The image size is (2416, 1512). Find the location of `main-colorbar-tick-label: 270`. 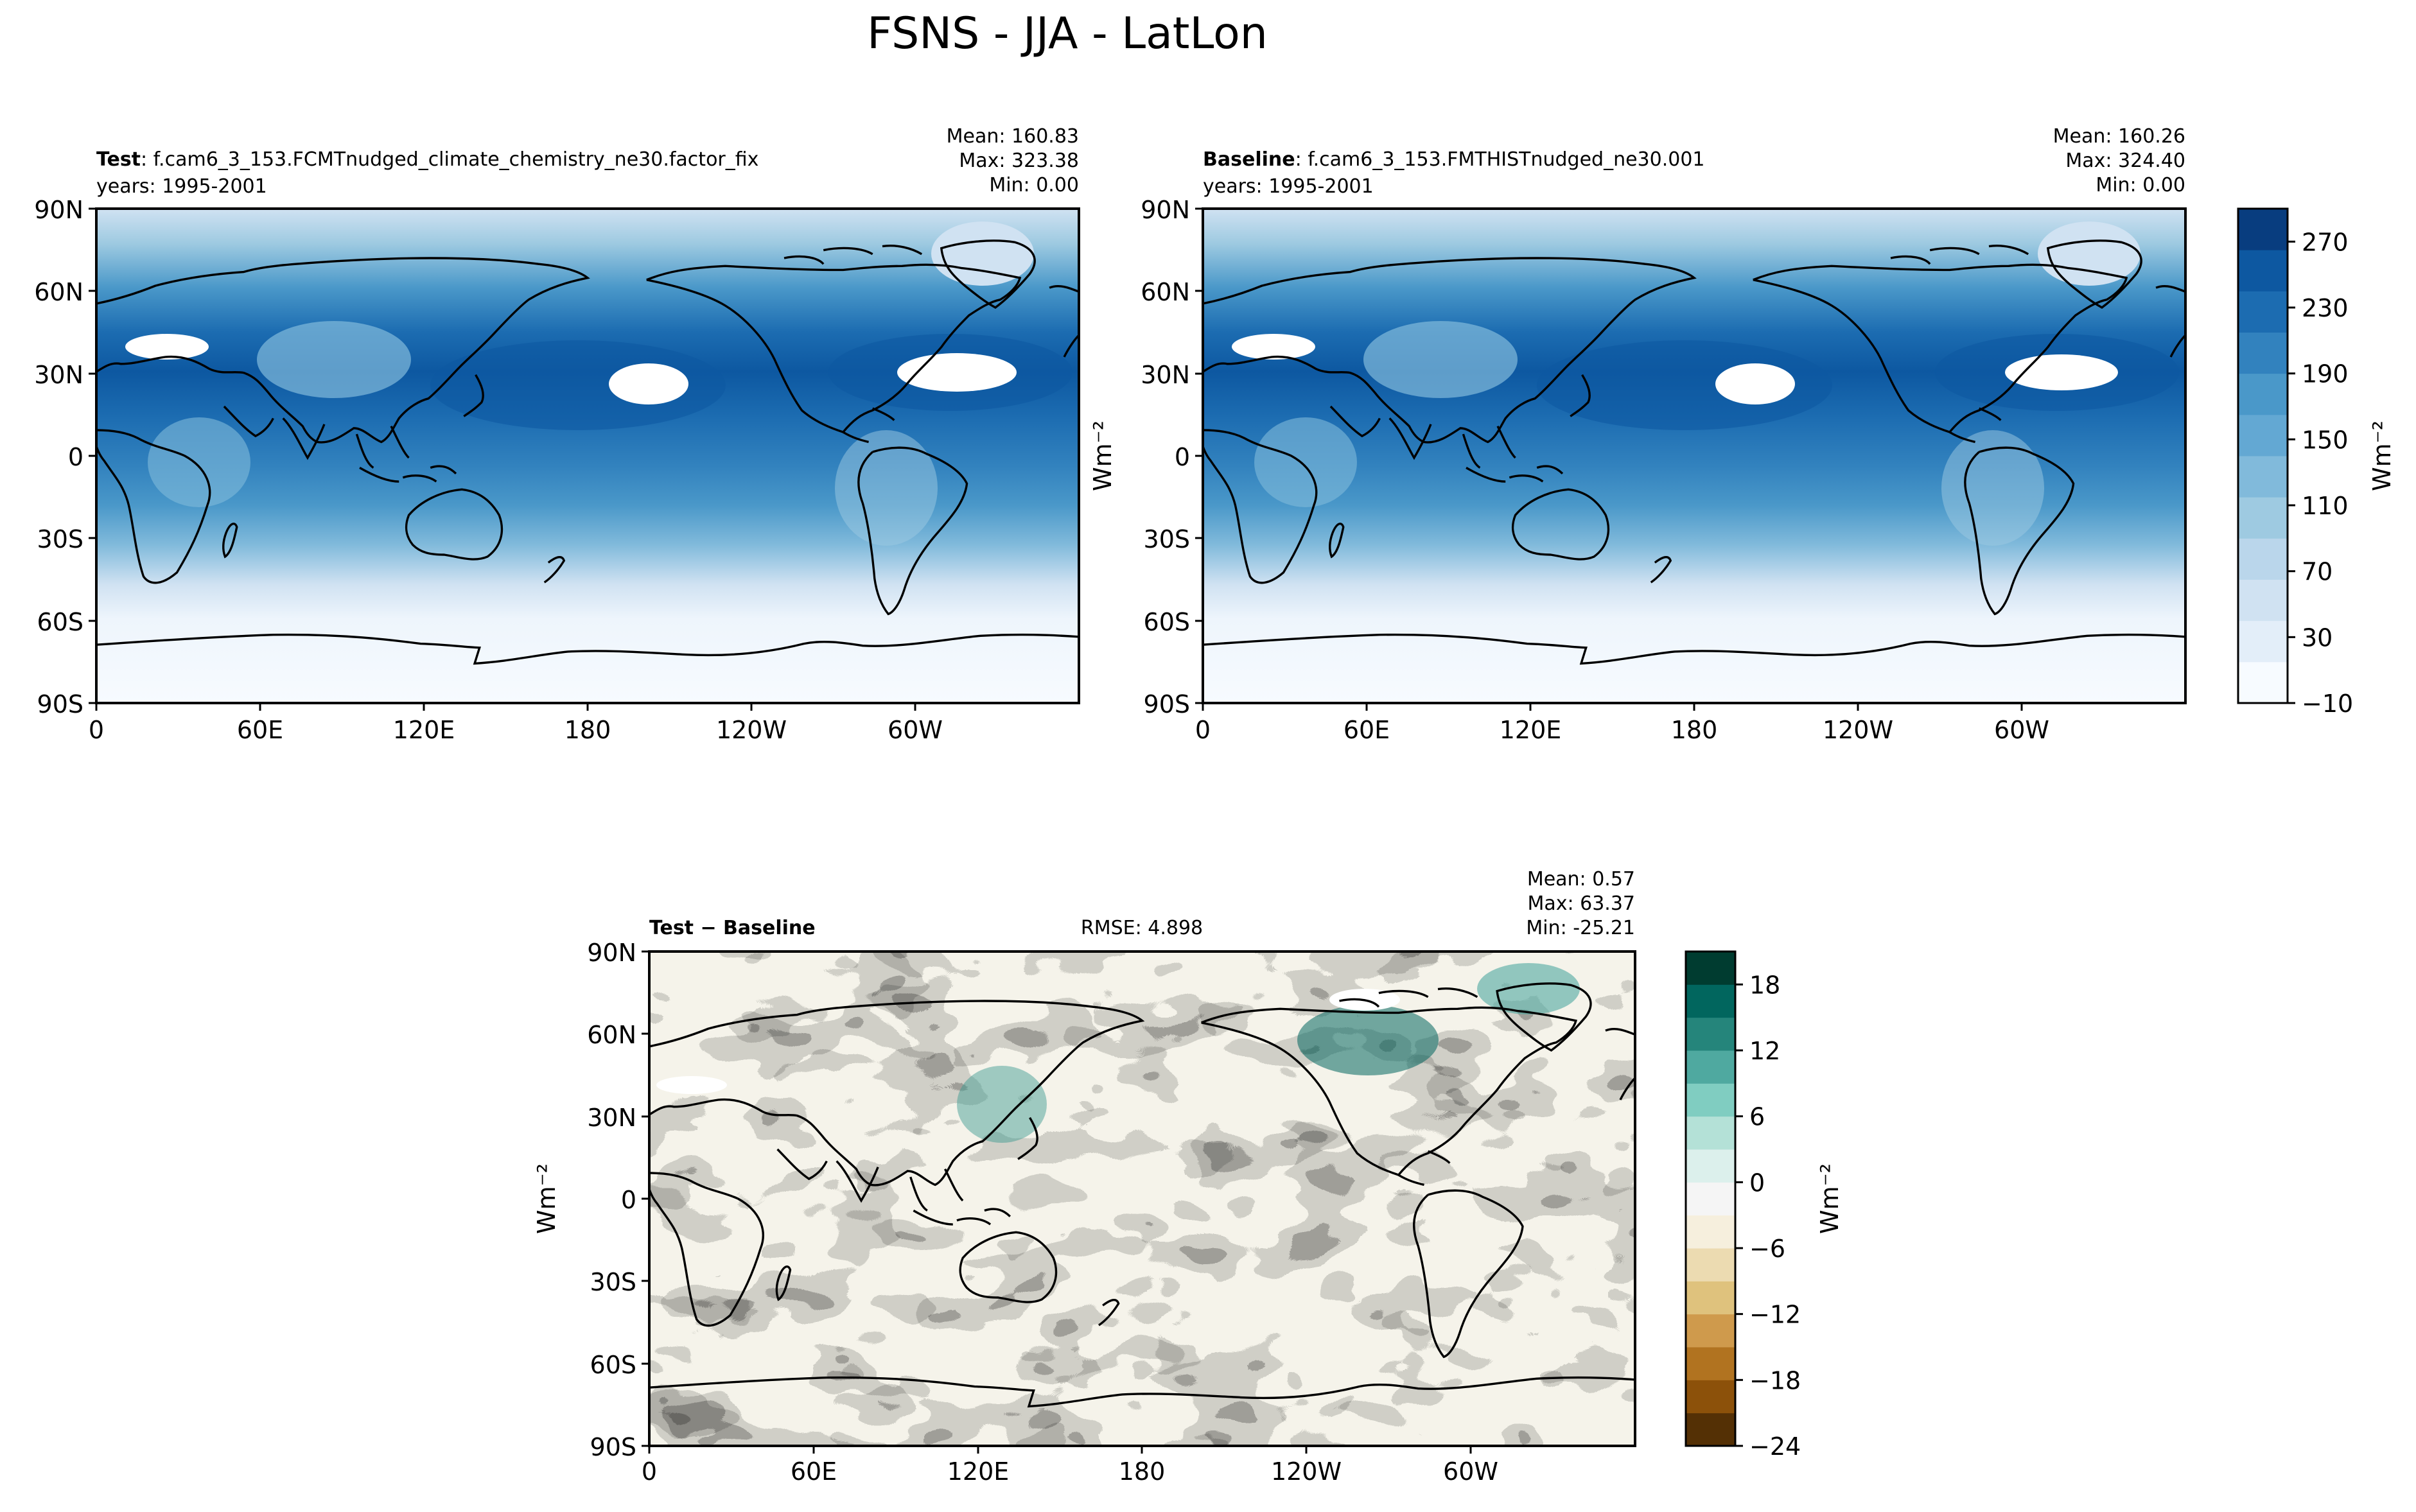

main-colorbar-tick-label: 270 is located at coordinates (2325, 242).